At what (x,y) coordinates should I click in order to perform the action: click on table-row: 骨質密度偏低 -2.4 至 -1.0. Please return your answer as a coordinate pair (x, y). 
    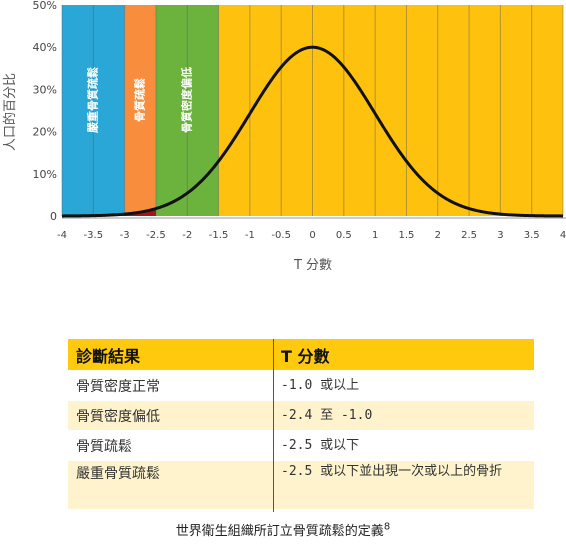
    Looking at the image, I should click on (301, 415).